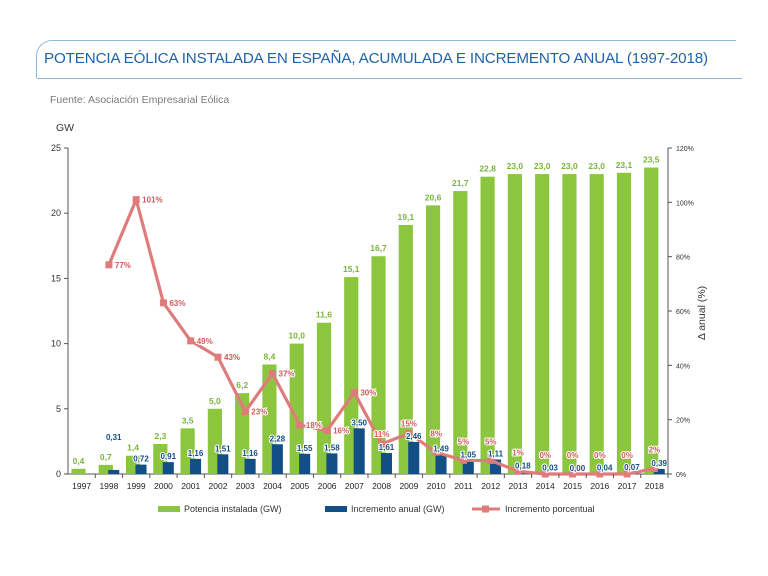 This screenshot has width=768, height=576. Describe the element at coordinates (56, 344) in the screenshot. I see `y-tick-label: 10` at that location.